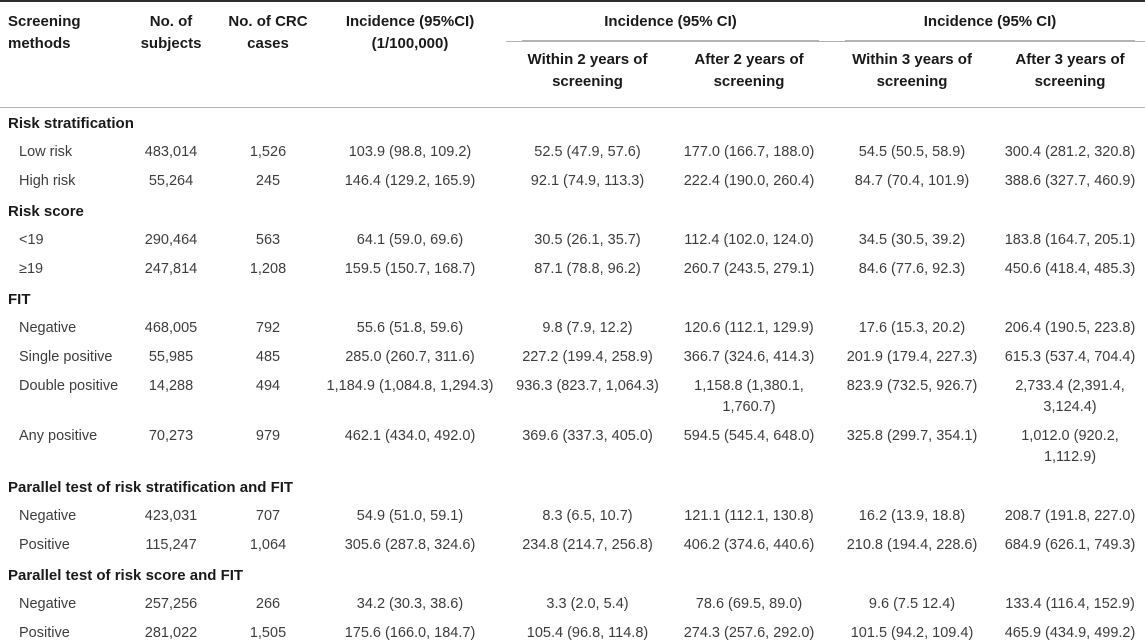 This screenshot has width=1145, height=640. Describe the element at coordinates (749, 604) in the screenshot. I see `value-cell: 78.6 (69.5, 89.0)` at that location.